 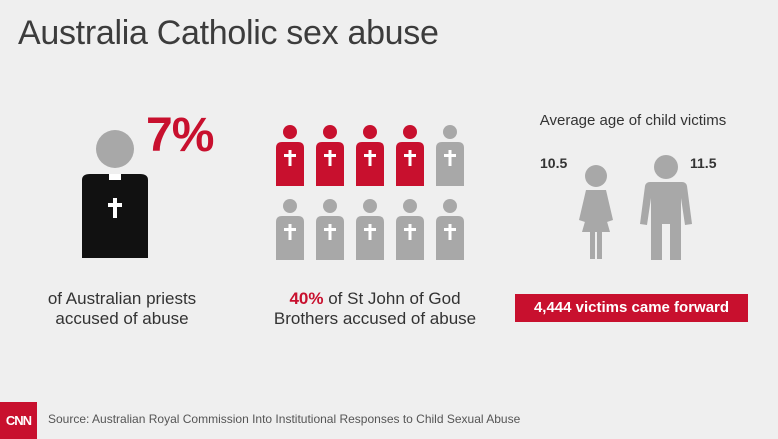 I want to click on girl-age-label: 10.5, so click(x=554, y=163).